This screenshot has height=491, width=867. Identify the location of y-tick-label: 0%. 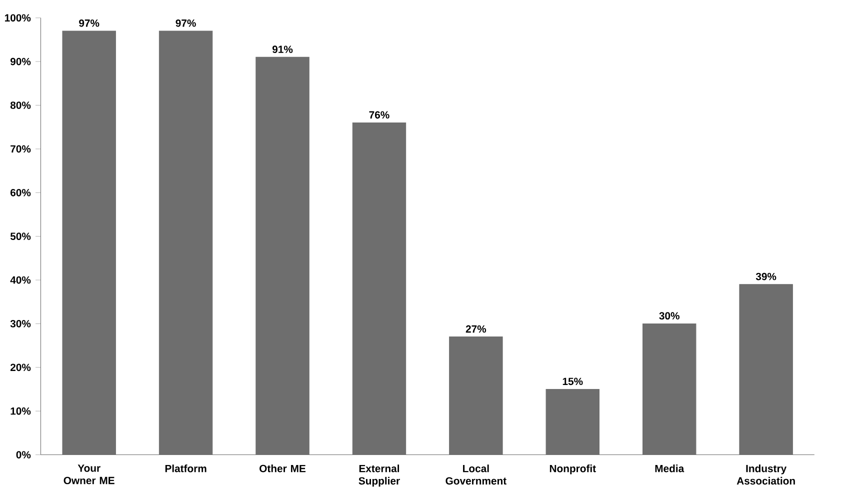
(23, 454).